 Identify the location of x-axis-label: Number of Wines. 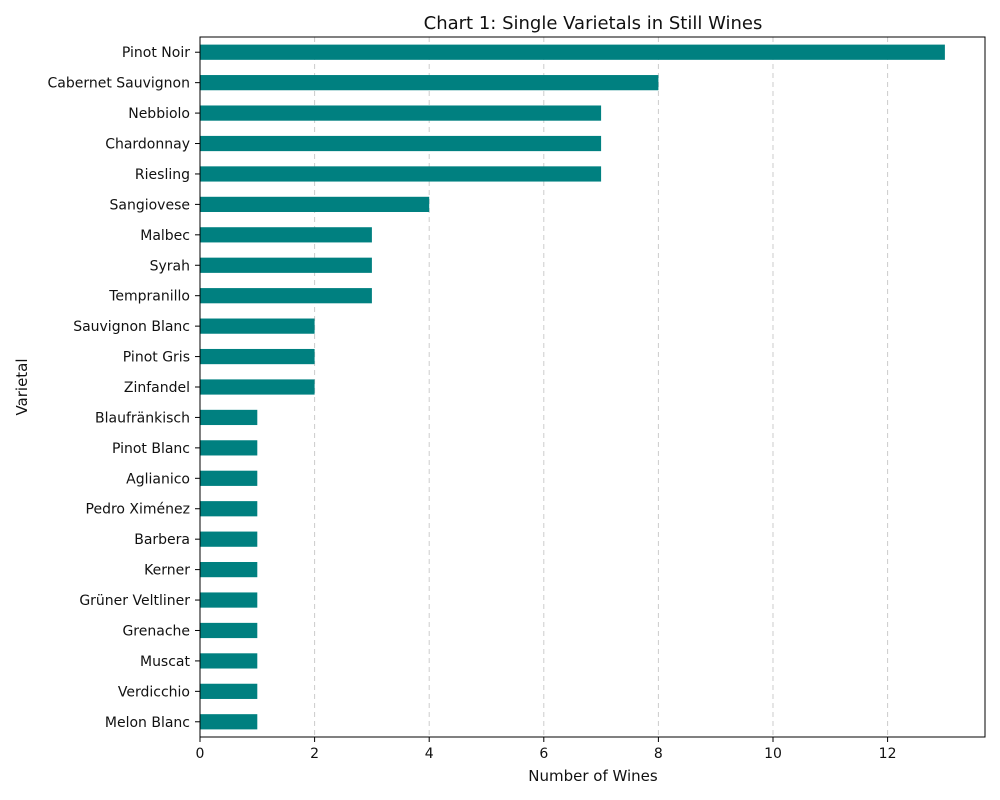
(593, 776).